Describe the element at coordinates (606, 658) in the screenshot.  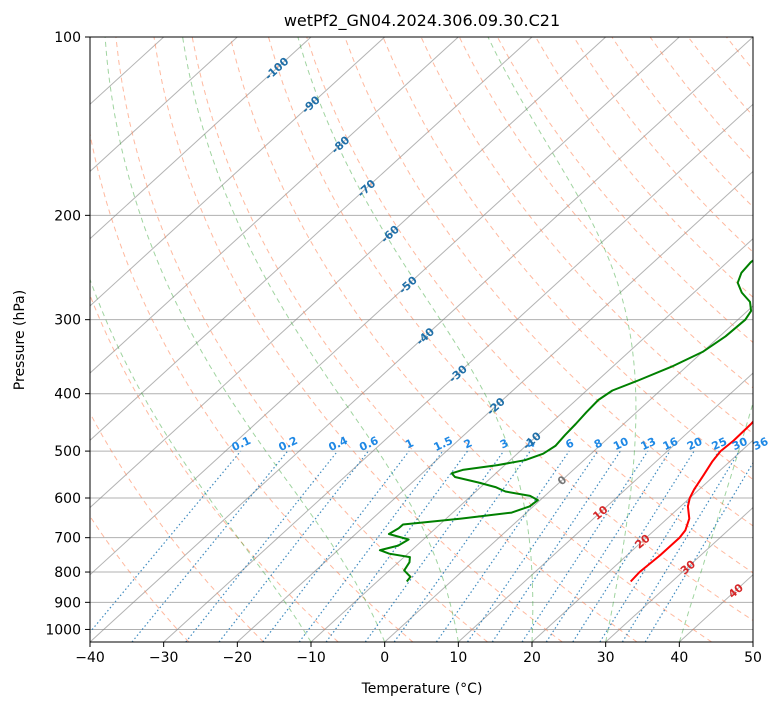
I see `x-tick-label: 30` at that location.